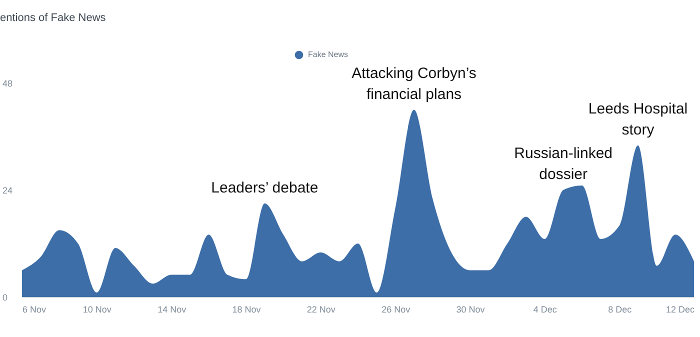 The width and height of the screenshot is (700, 337). Describe the element at coordinates (97, 309) in the screenshot. I see `x-tick-label: 10 Nov` at that location.